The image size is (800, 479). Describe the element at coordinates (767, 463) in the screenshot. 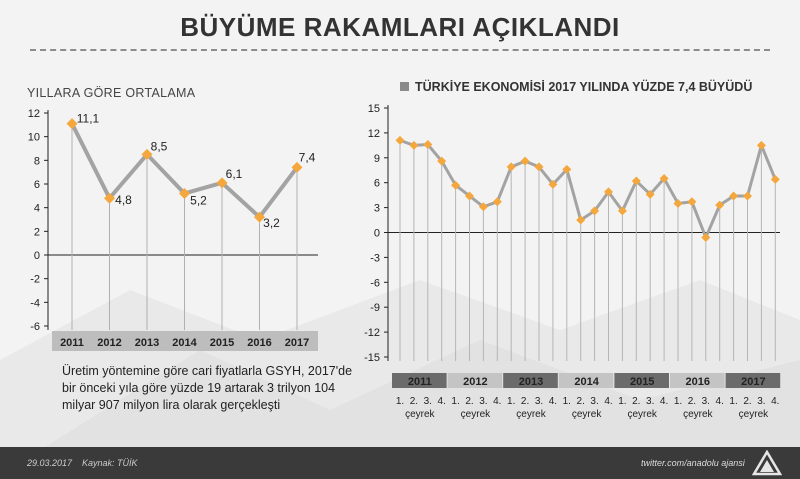

I see `anadolu-agency-logo-icon` at that location.